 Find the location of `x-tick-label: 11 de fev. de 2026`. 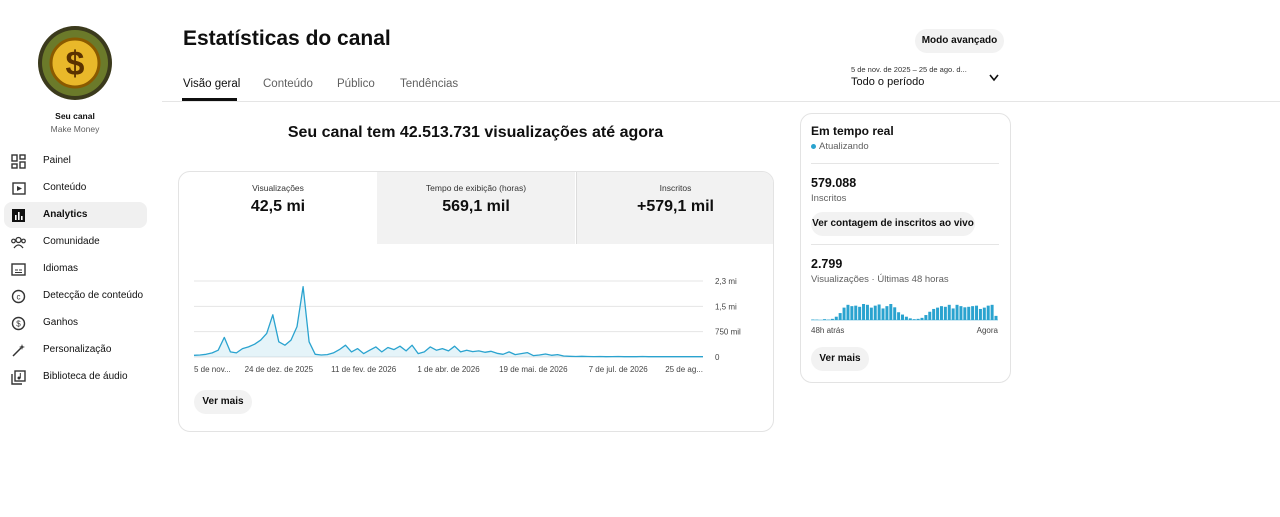

x-tick-label: 11 de fev. de 2026 is located at coordinates (364, 369).